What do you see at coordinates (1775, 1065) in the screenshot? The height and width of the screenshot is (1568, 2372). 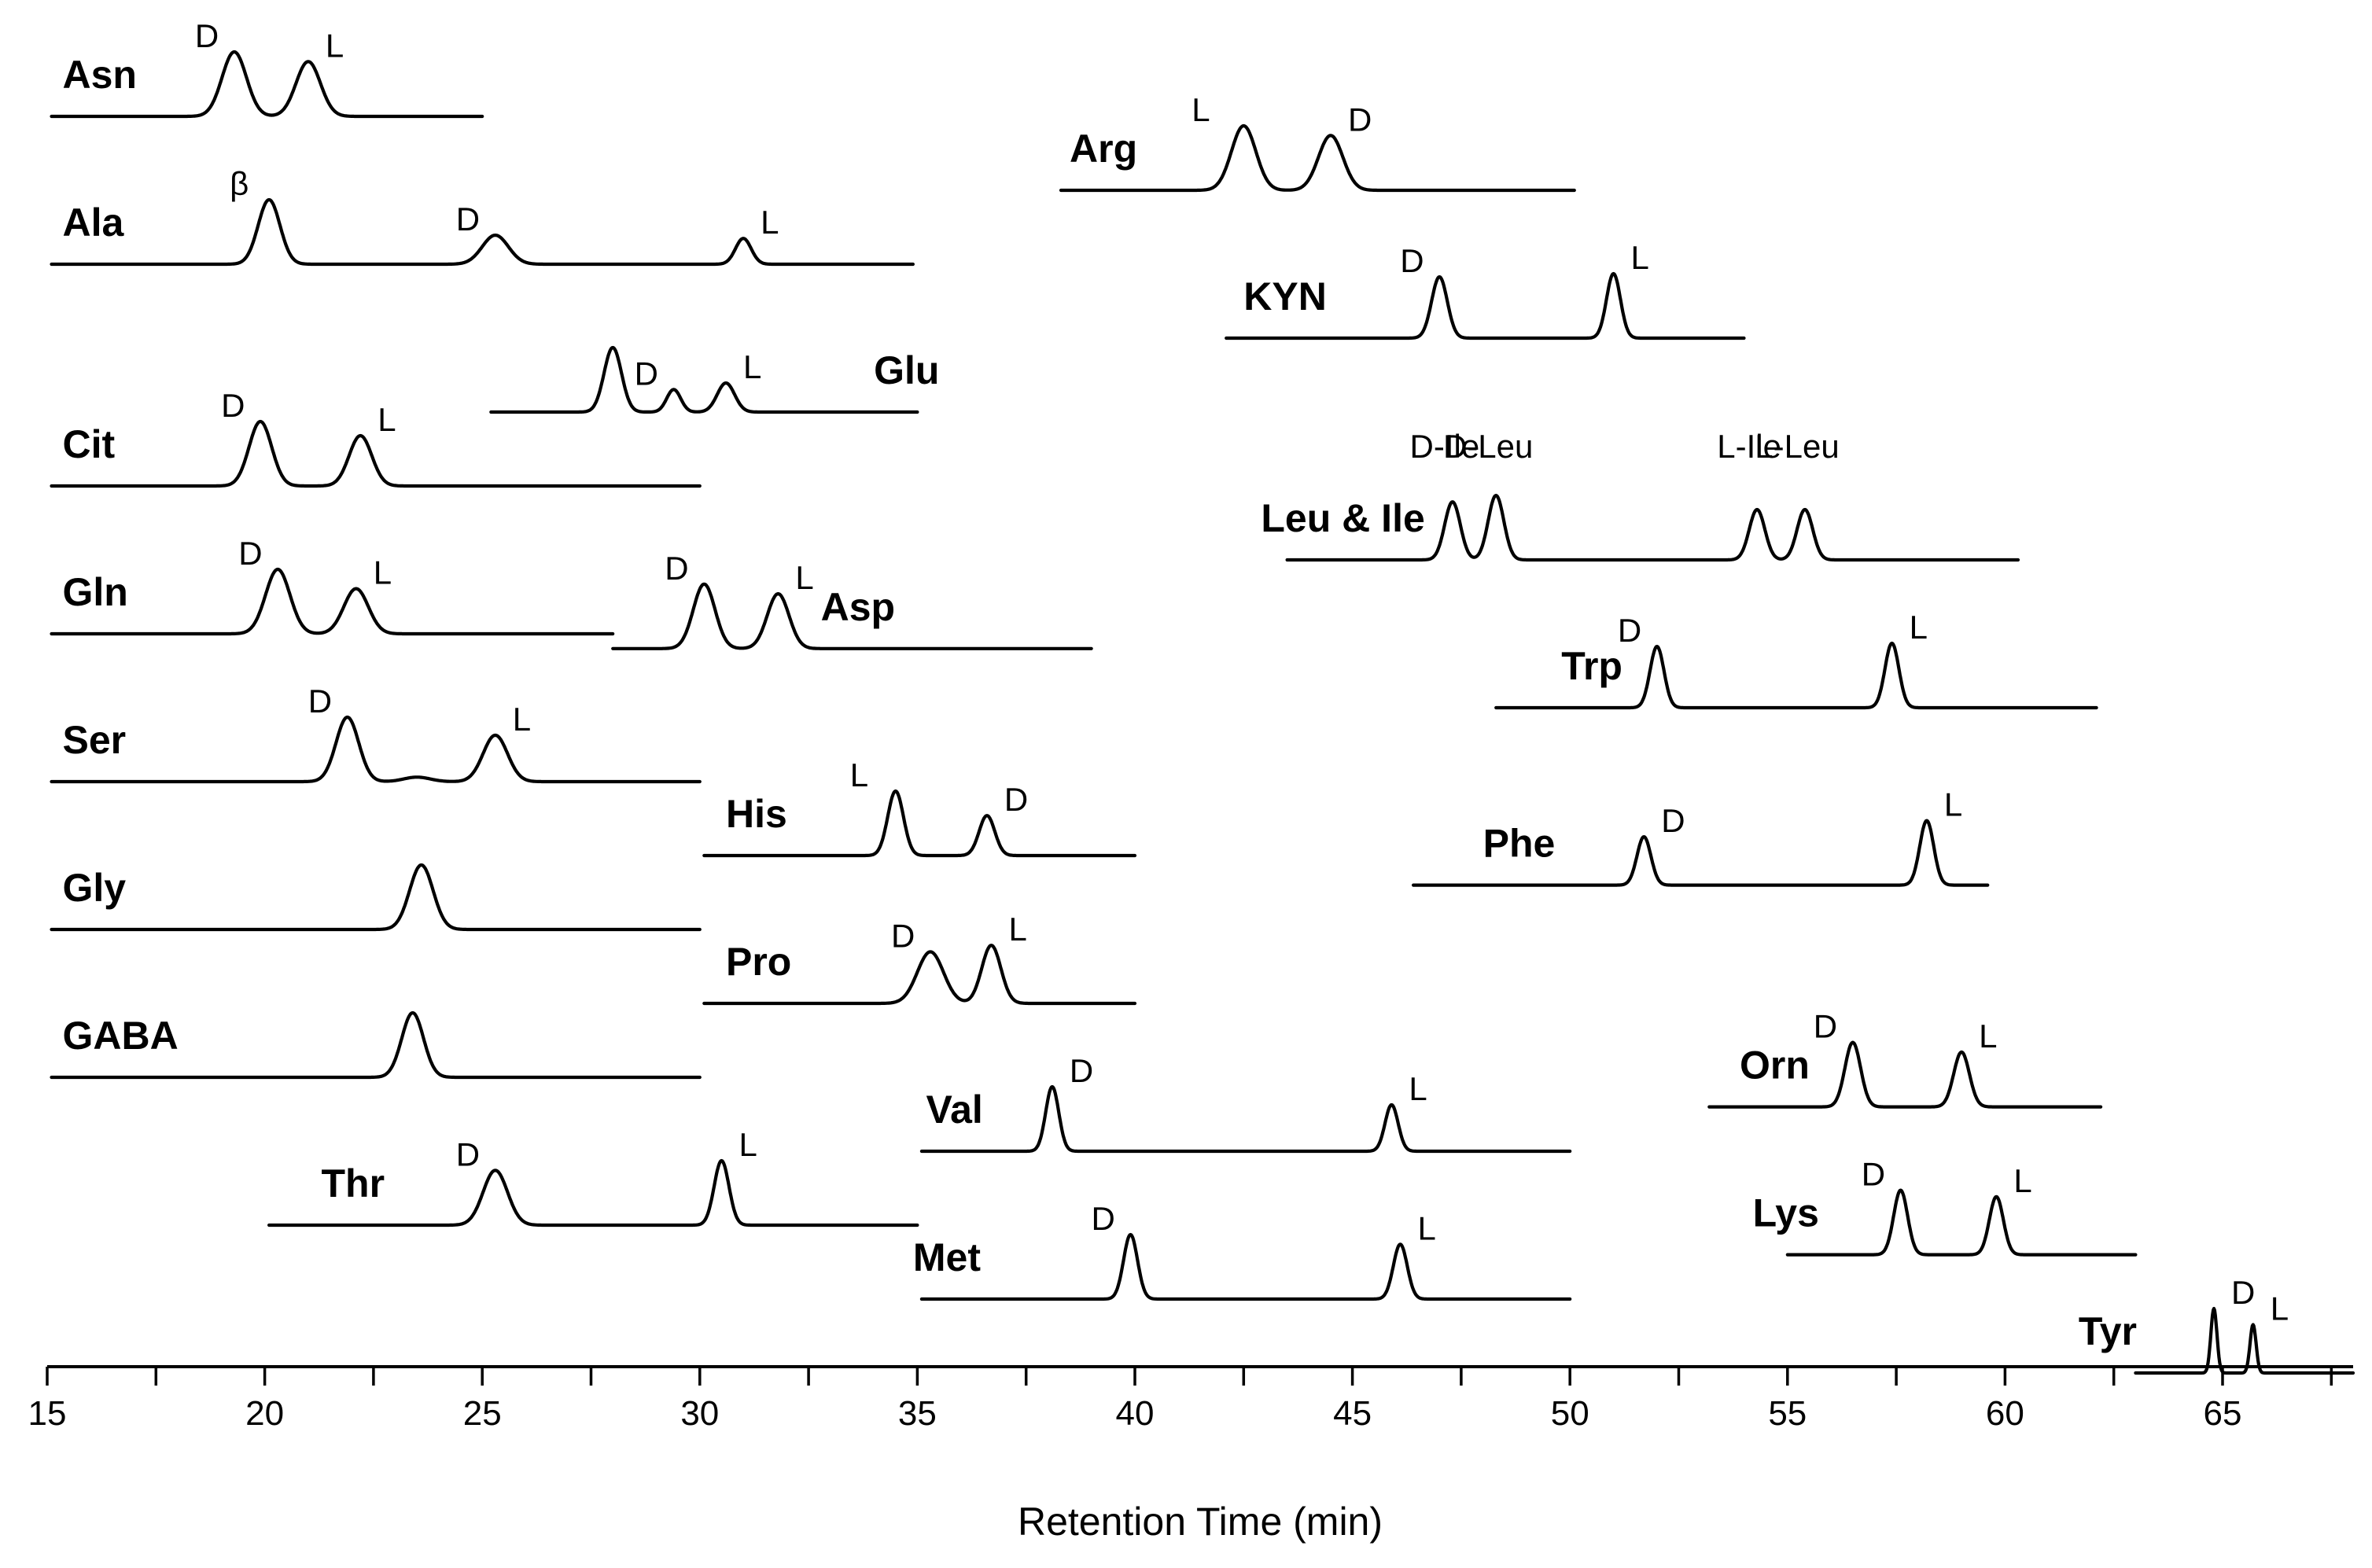 I see `trace-label-orn: Orn` at bounding box center [1775, 1065].